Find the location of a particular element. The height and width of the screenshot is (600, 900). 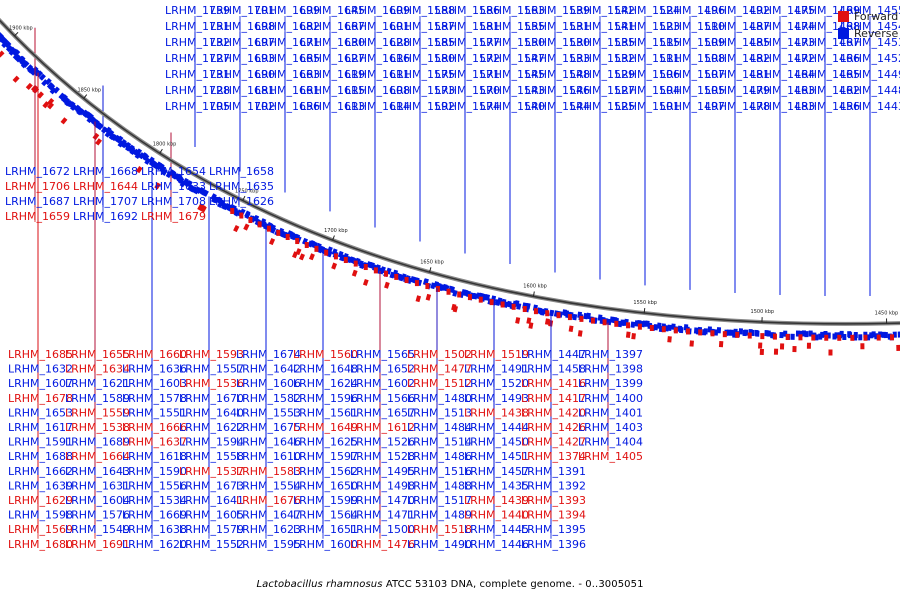

legend-reverse-label: Reverse is located at coordinates (876, 33).